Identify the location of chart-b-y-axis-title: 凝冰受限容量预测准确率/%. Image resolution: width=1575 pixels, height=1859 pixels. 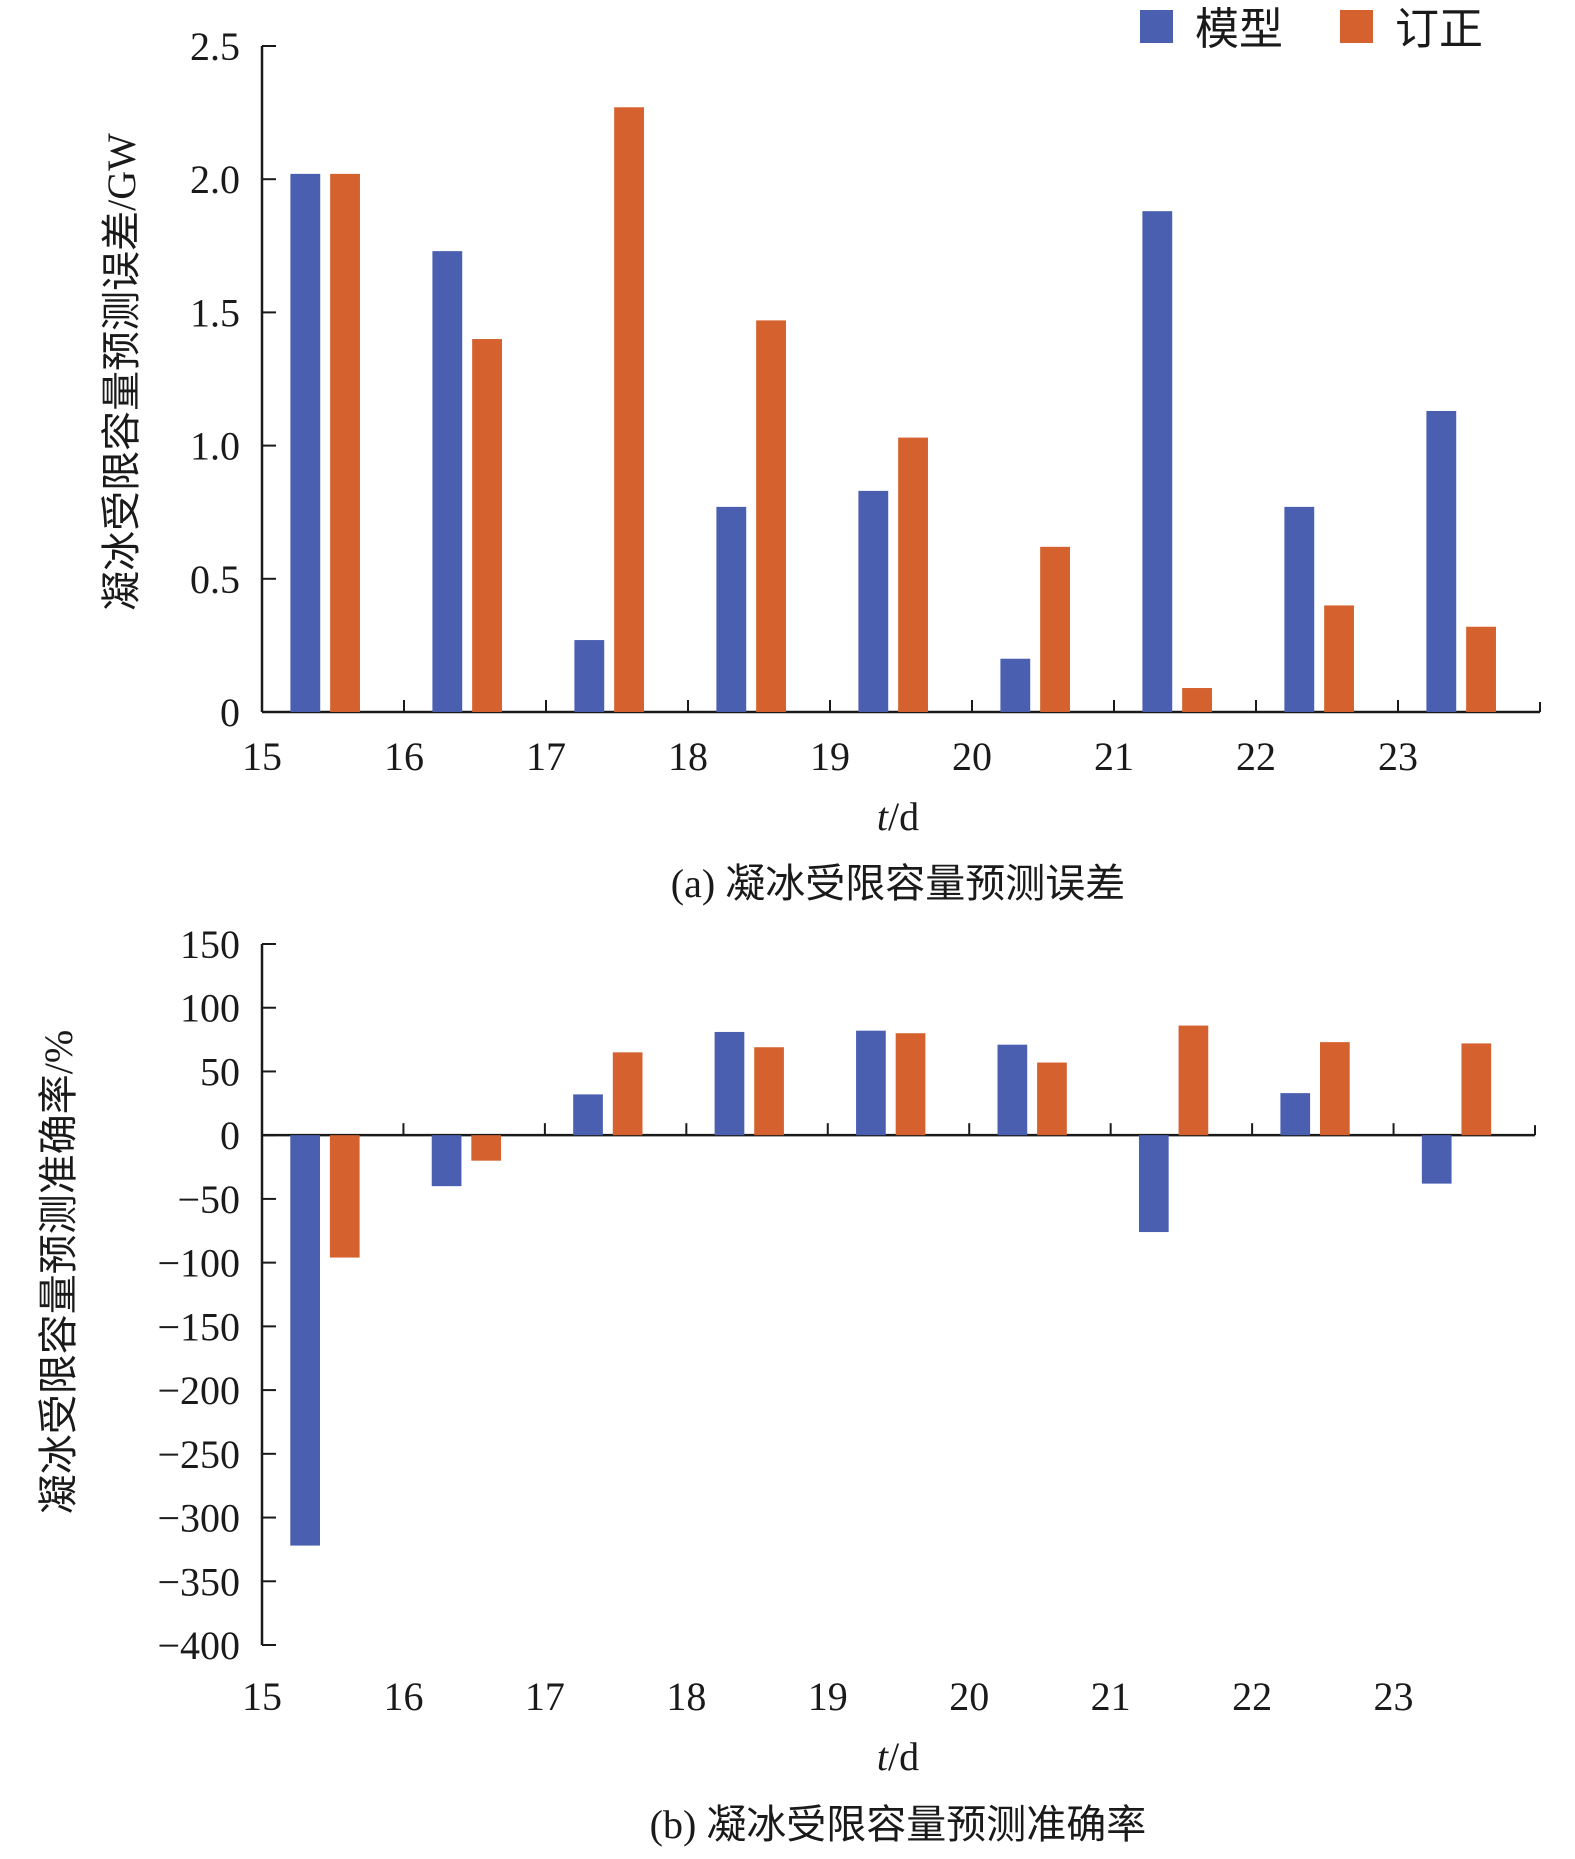
(58, 1272).